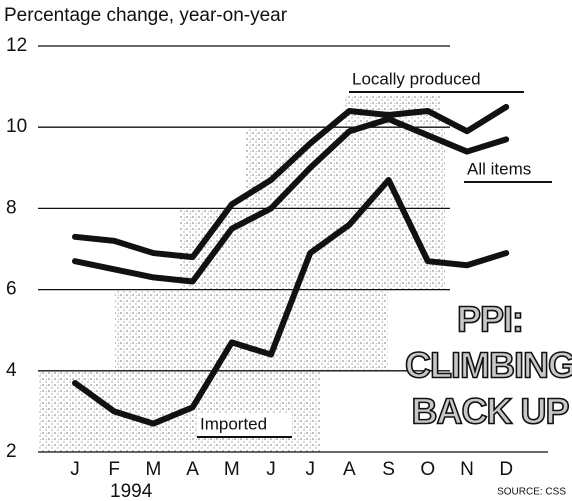  I want to click on annotation: PPI:, so click(490, 319).